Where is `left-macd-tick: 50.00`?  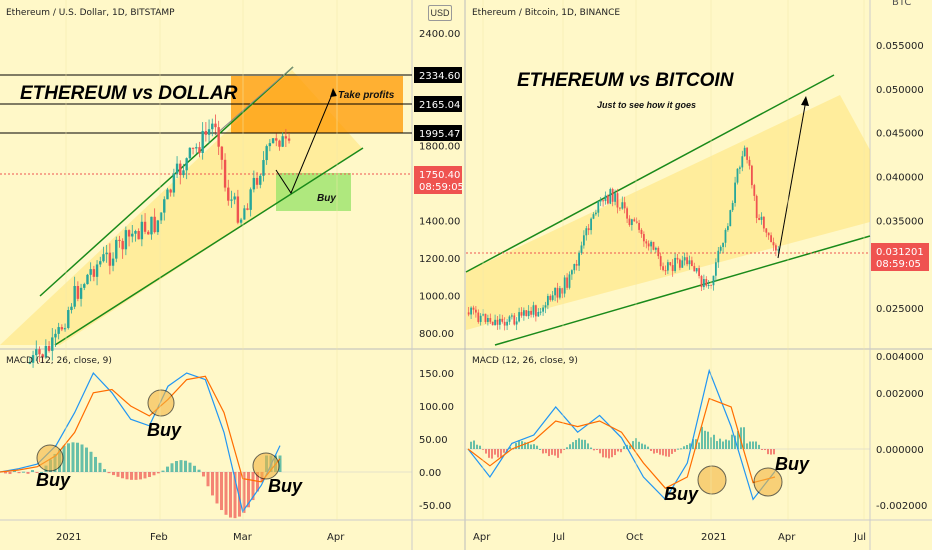
left-macd-tick: 50.00 is located at coordinates (433, 440).